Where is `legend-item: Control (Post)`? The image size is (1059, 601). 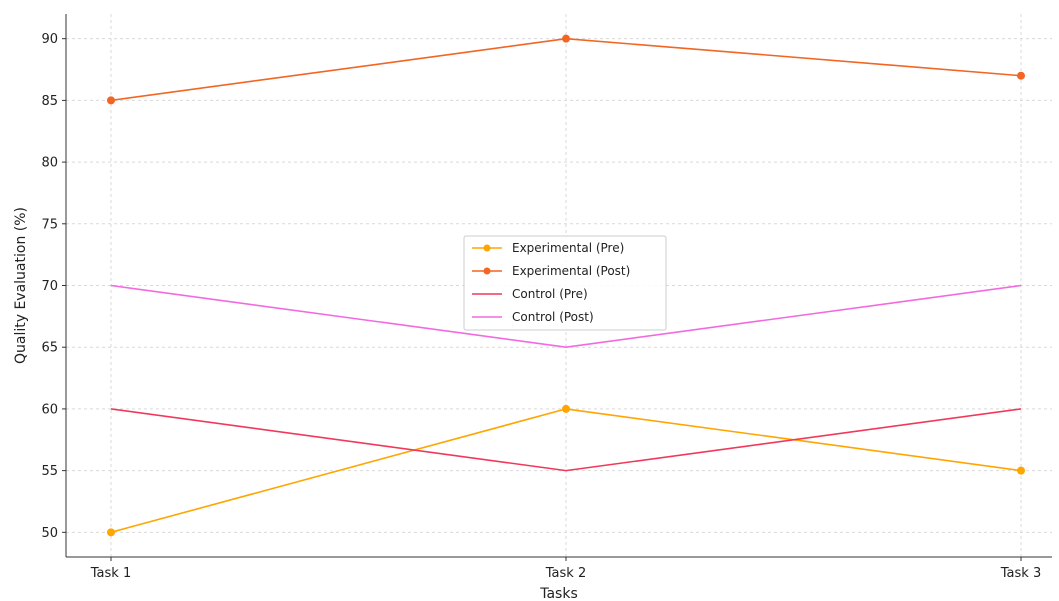 legend-item: Control (Post) is located at coordinates (533, 317).